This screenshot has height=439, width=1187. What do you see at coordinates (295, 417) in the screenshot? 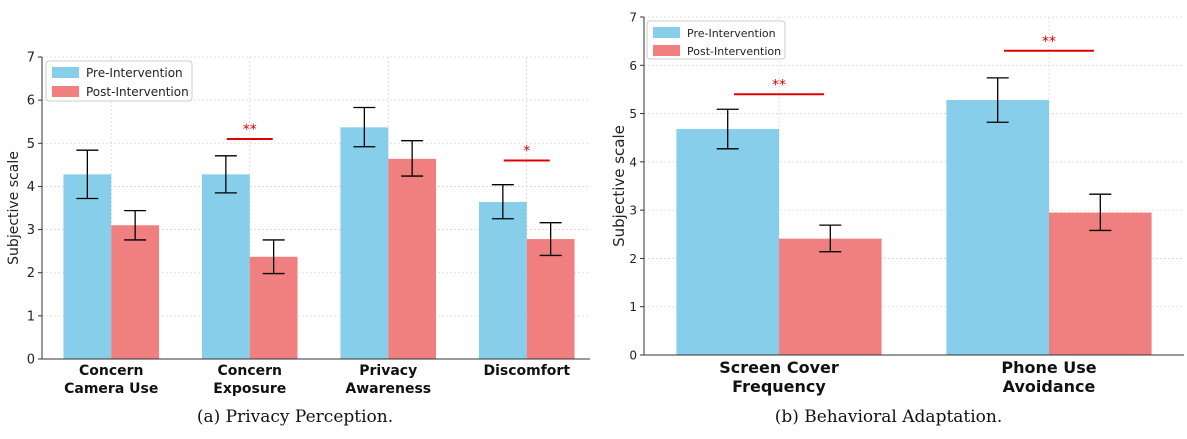
I see `caption-privacy-perception: (a) Privacy Perception.` at bounding box center [295, 417].